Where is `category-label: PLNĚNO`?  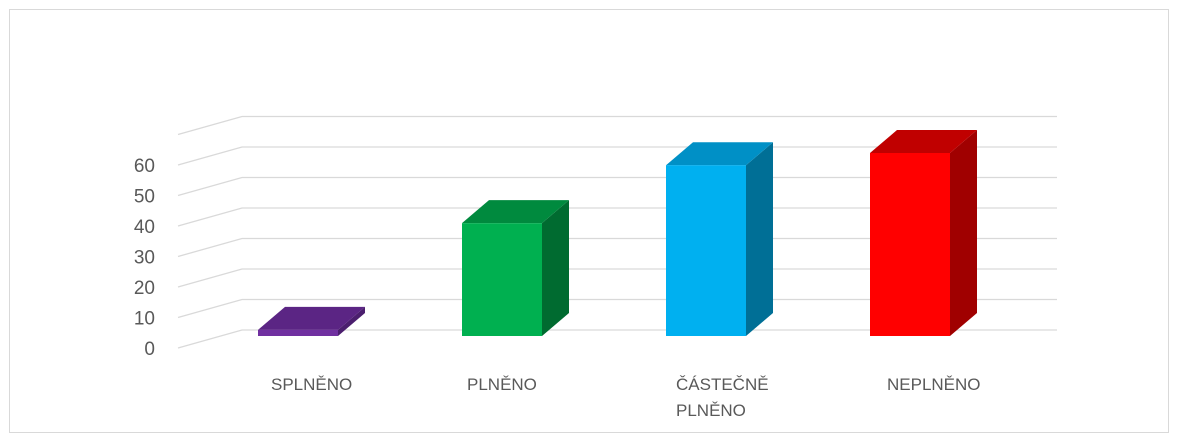 category-label: PLNĚNO is located at coordinates (502, 384).